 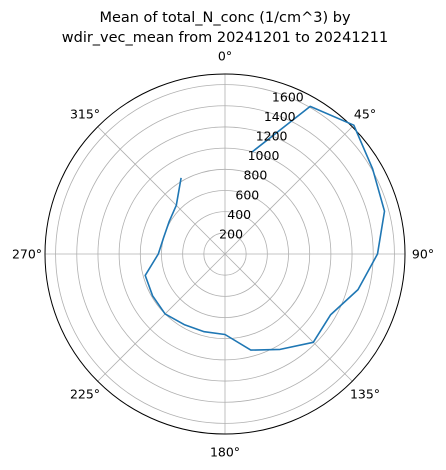 I want to click on theta-tick-label: 225°, so click(x=85, y=394).